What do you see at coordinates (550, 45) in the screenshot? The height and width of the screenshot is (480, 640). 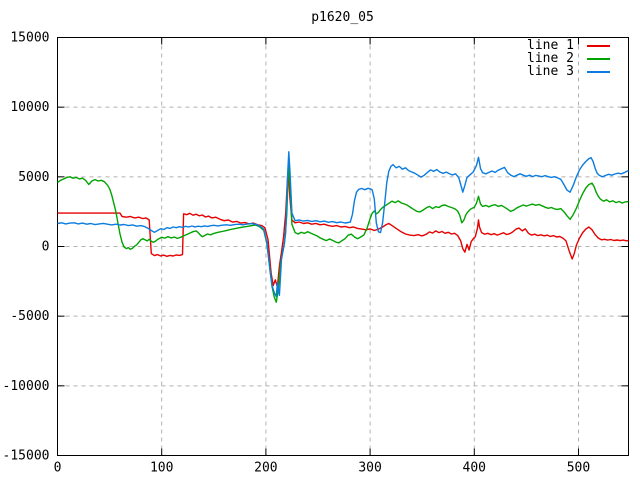 I see `legend-label-line-1: line 1` at bounding box center [550, 45].